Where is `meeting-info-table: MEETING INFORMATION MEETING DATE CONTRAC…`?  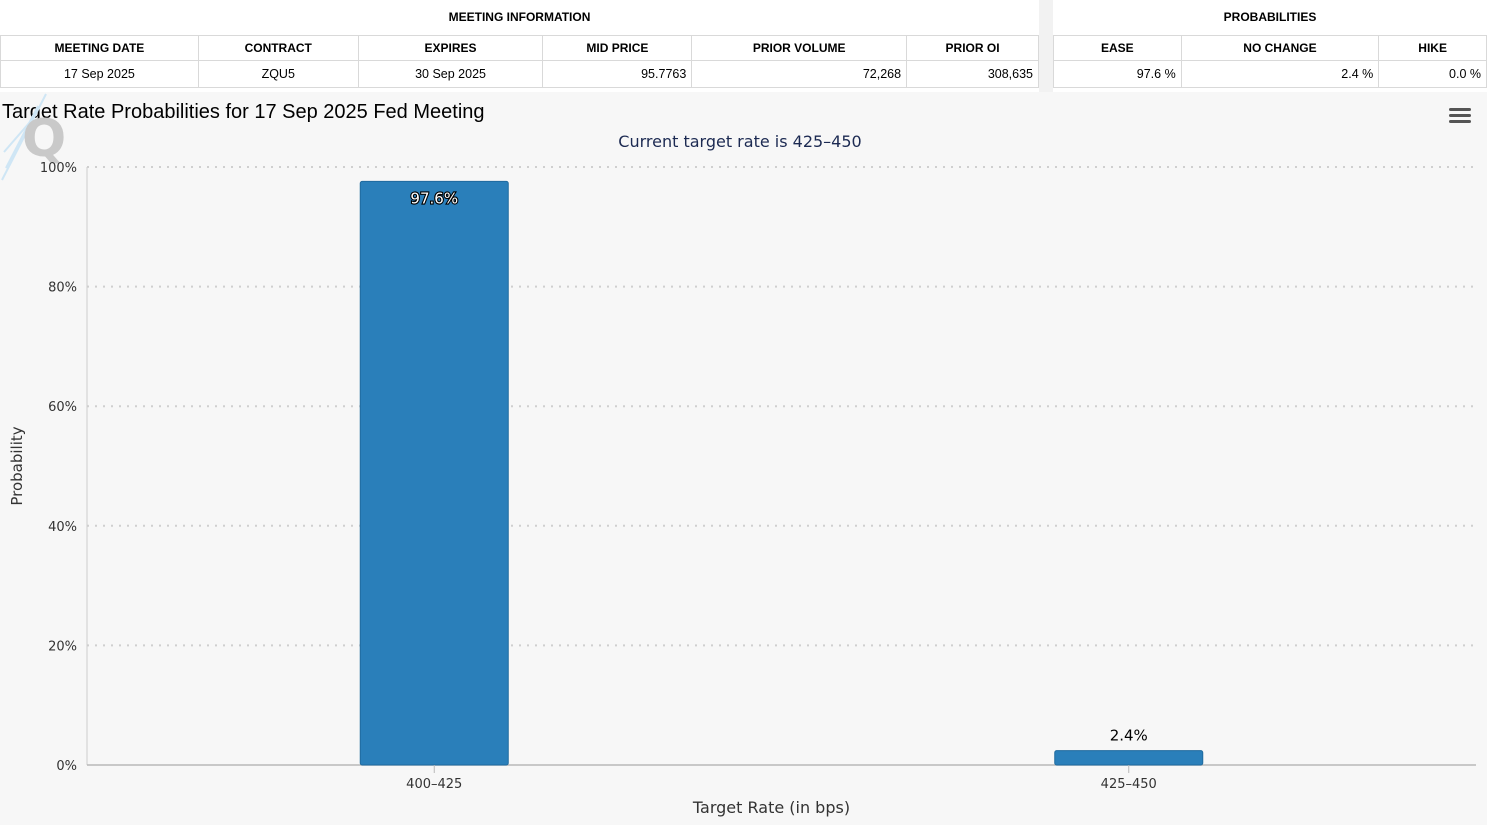 meeting-info-table: MEETING INFORMATION MEETING DATE CONTRAC… is located at coordinates (519, 44).